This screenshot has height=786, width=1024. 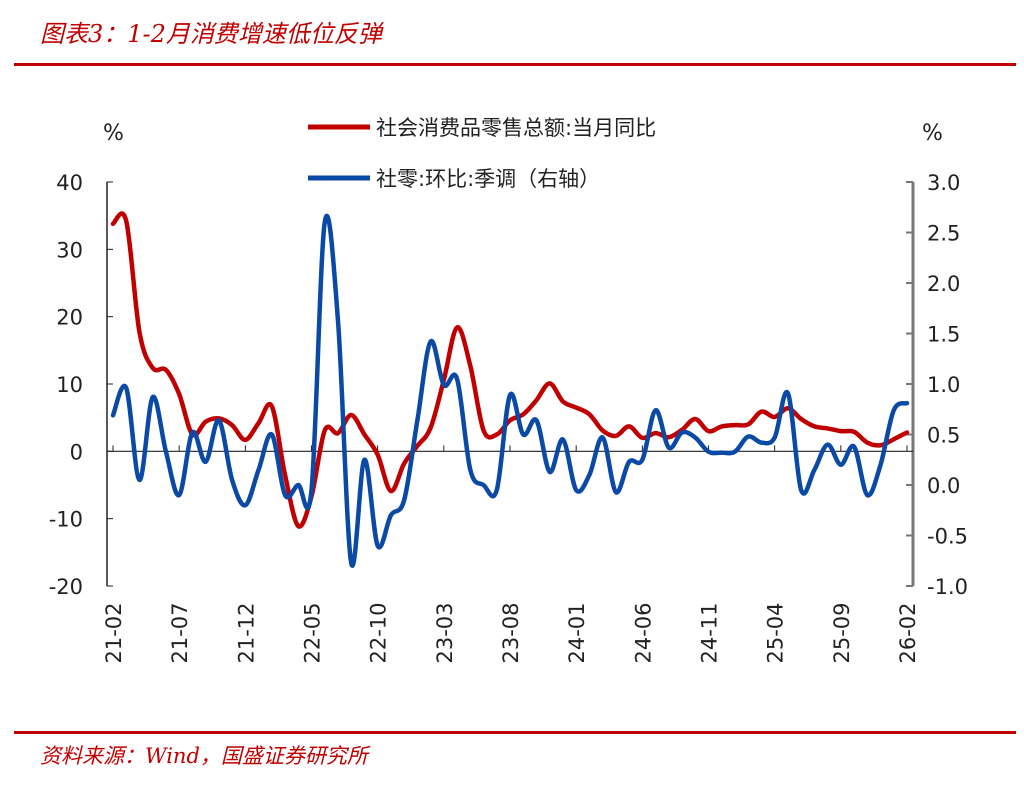 What do you see at coordinates (943, 183) in the screenshot?
I see `right-tick-label: 3.0` at bounding box center [943, 183].